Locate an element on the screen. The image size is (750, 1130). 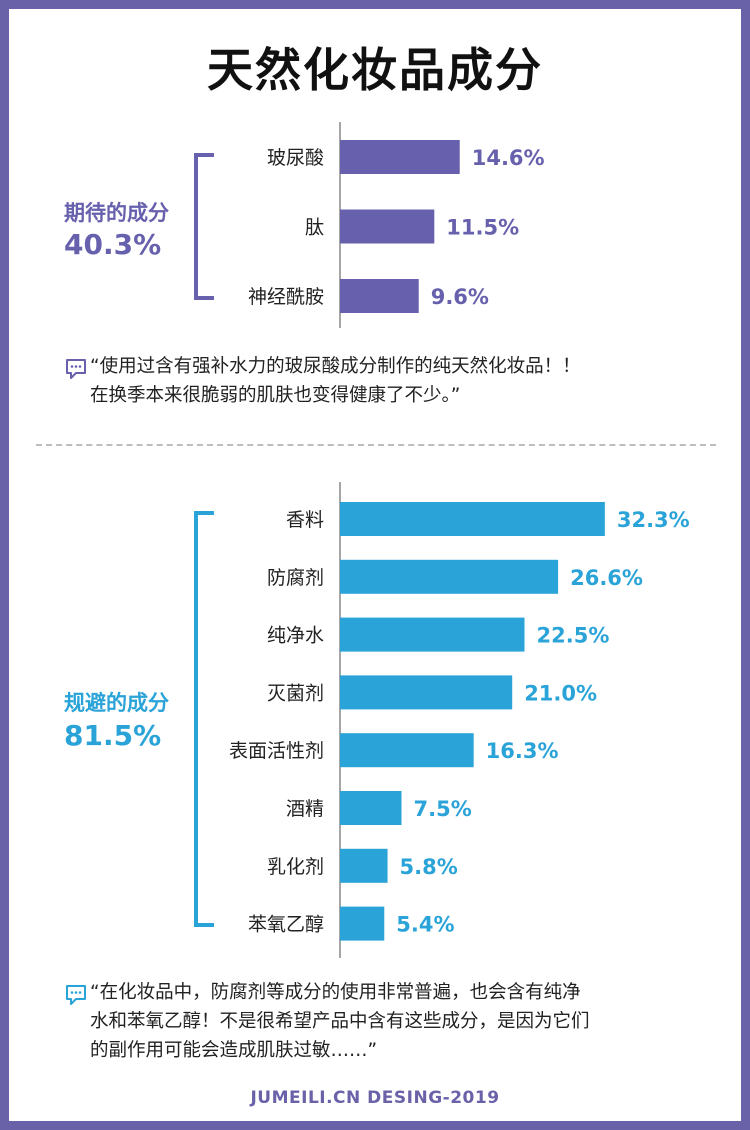
category-label: 防腐剂 is located at coordinates (295, 578).